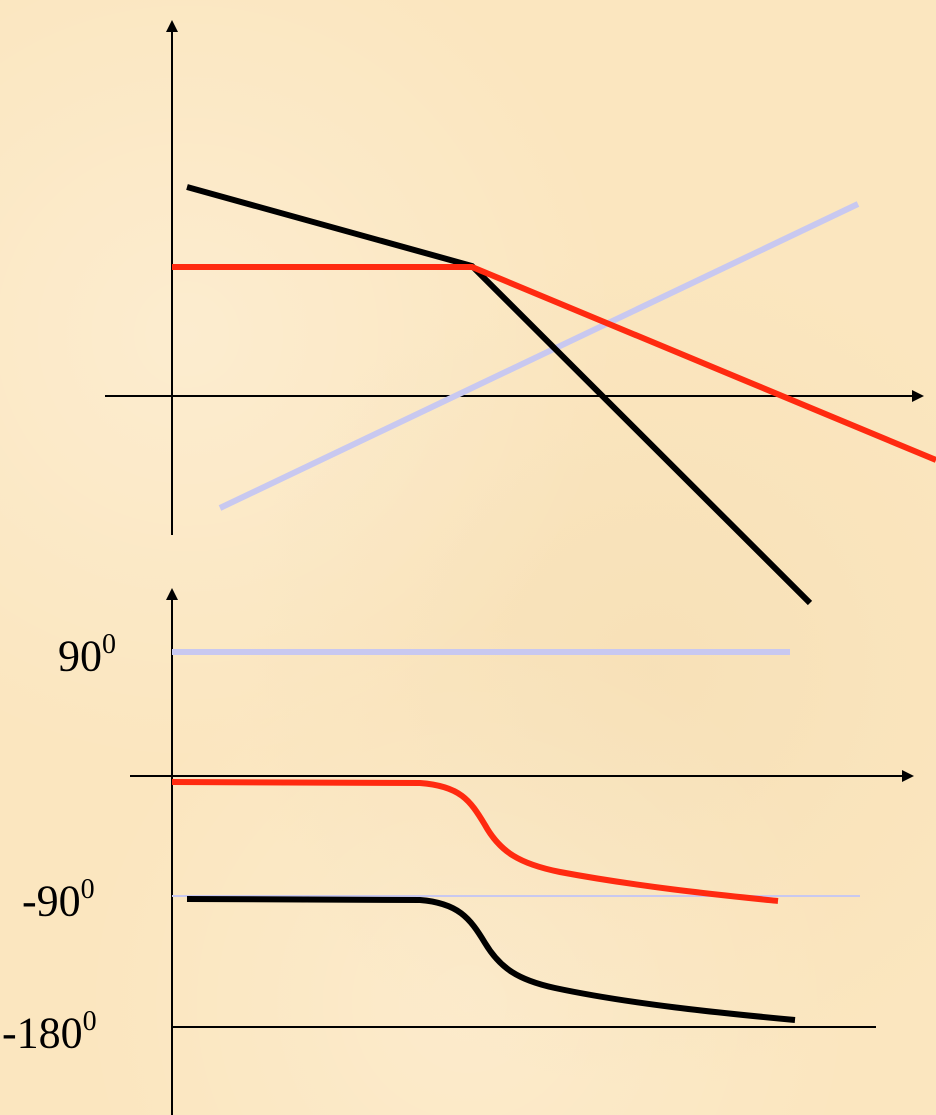  I want to click on phase-label-minus90: -900, so click(58, 900).